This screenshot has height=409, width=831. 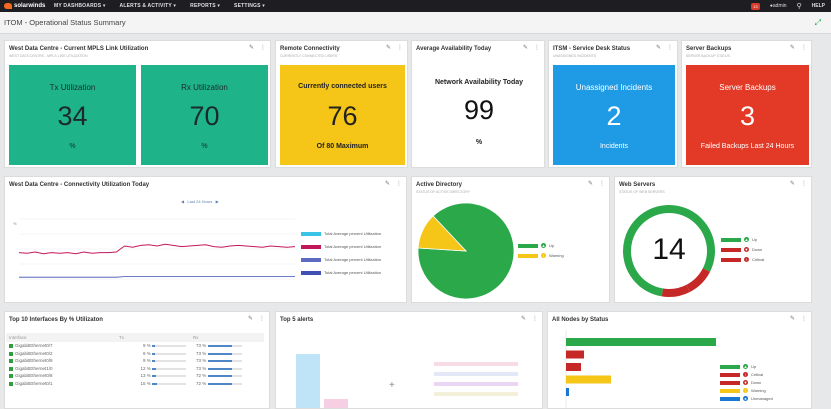 What do you see at coordinates (204, 115) in the screenshot?
I see `tile-rx: Rx Utilization 70 %` at bounding box center [204, 115].